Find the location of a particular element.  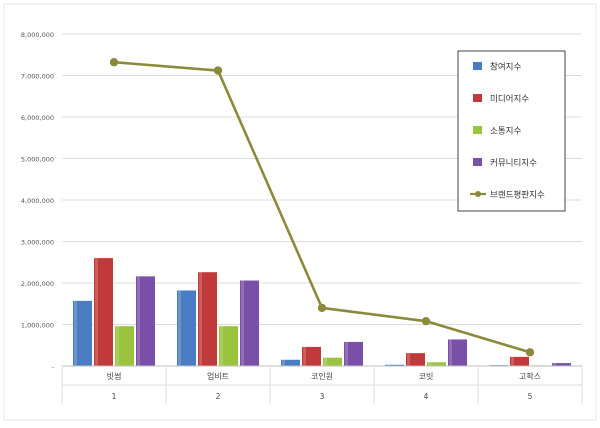

x-category-number: 3 is located at coordinates (322, 396).